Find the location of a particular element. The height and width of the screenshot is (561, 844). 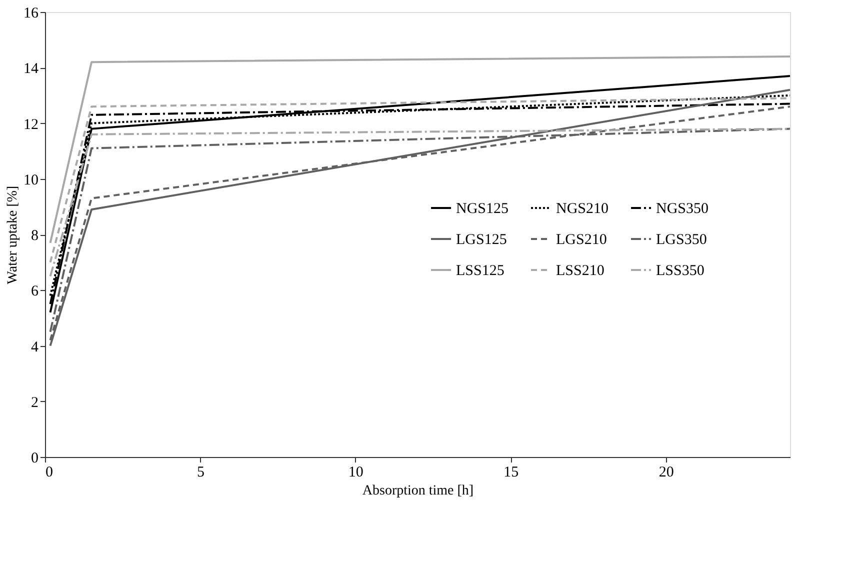

y-tick-label: 6 is located at coordinates (35, 292).